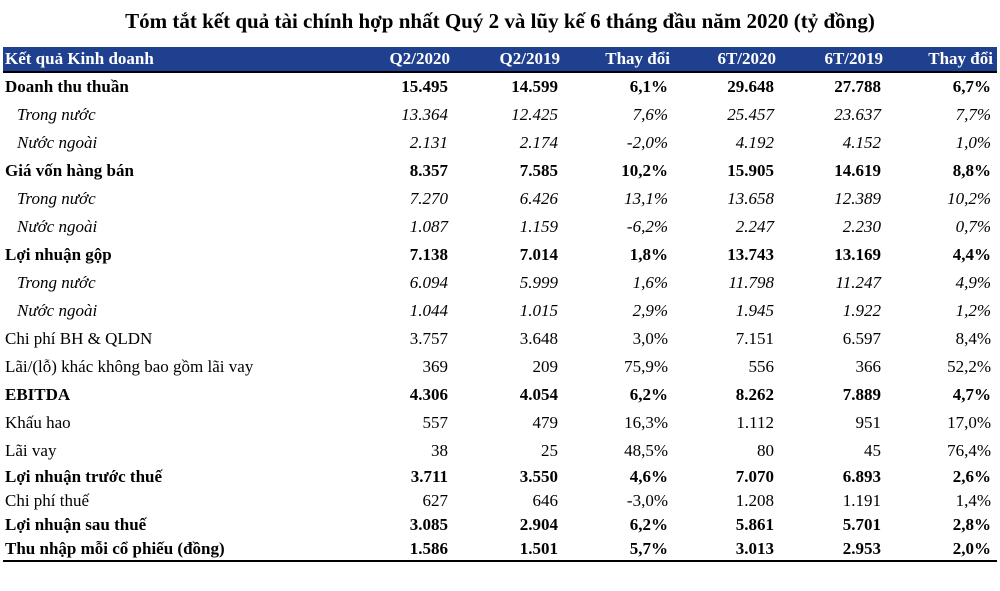  What do you see at coordinates (971, 170) in the screenshot?
I see `row-value: 8,8%` at bounding box center [971, 170].